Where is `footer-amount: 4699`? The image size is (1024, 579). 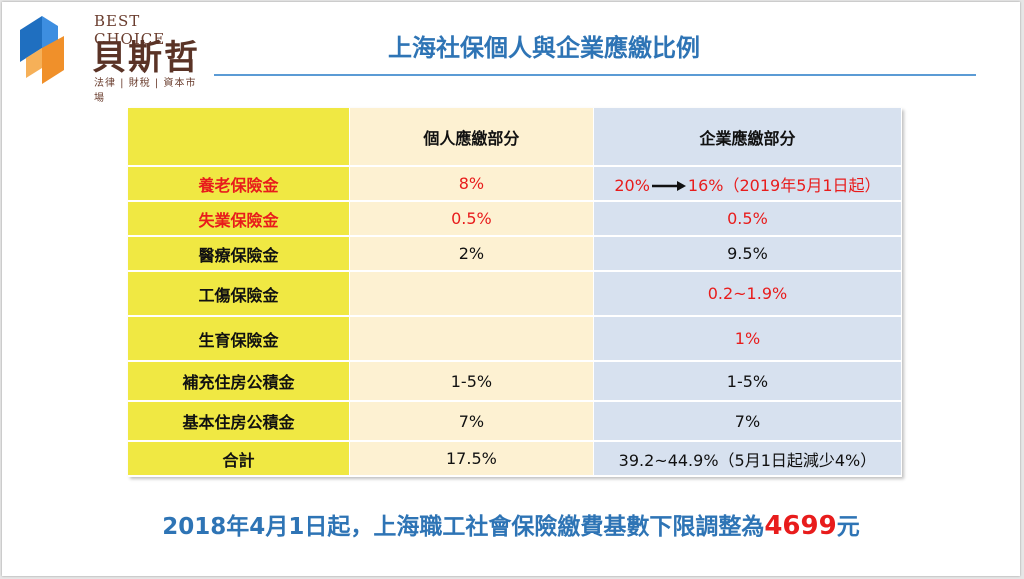
footer-amount: 4699 is located at coordinates (800, 526).